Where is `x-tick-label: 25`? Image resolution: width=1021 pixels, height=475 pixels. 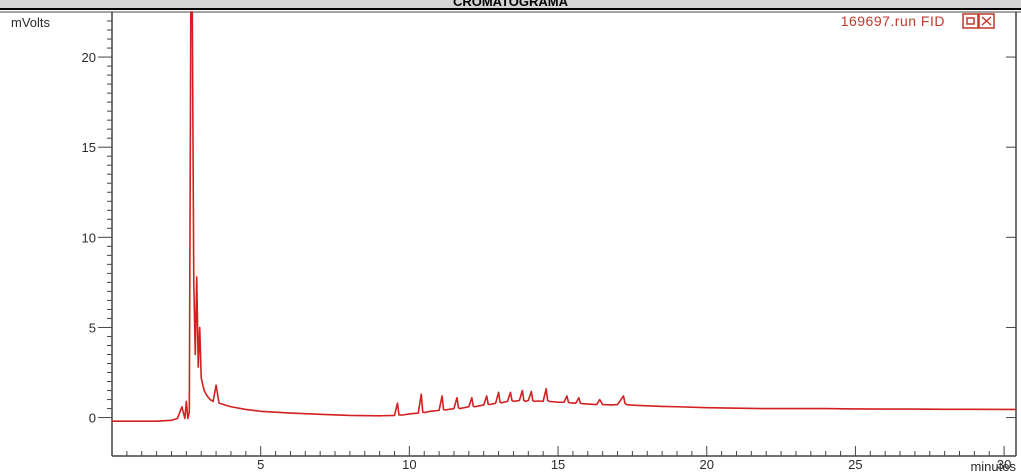
x-tick-label: 25 is located at coordinates (855, 464).